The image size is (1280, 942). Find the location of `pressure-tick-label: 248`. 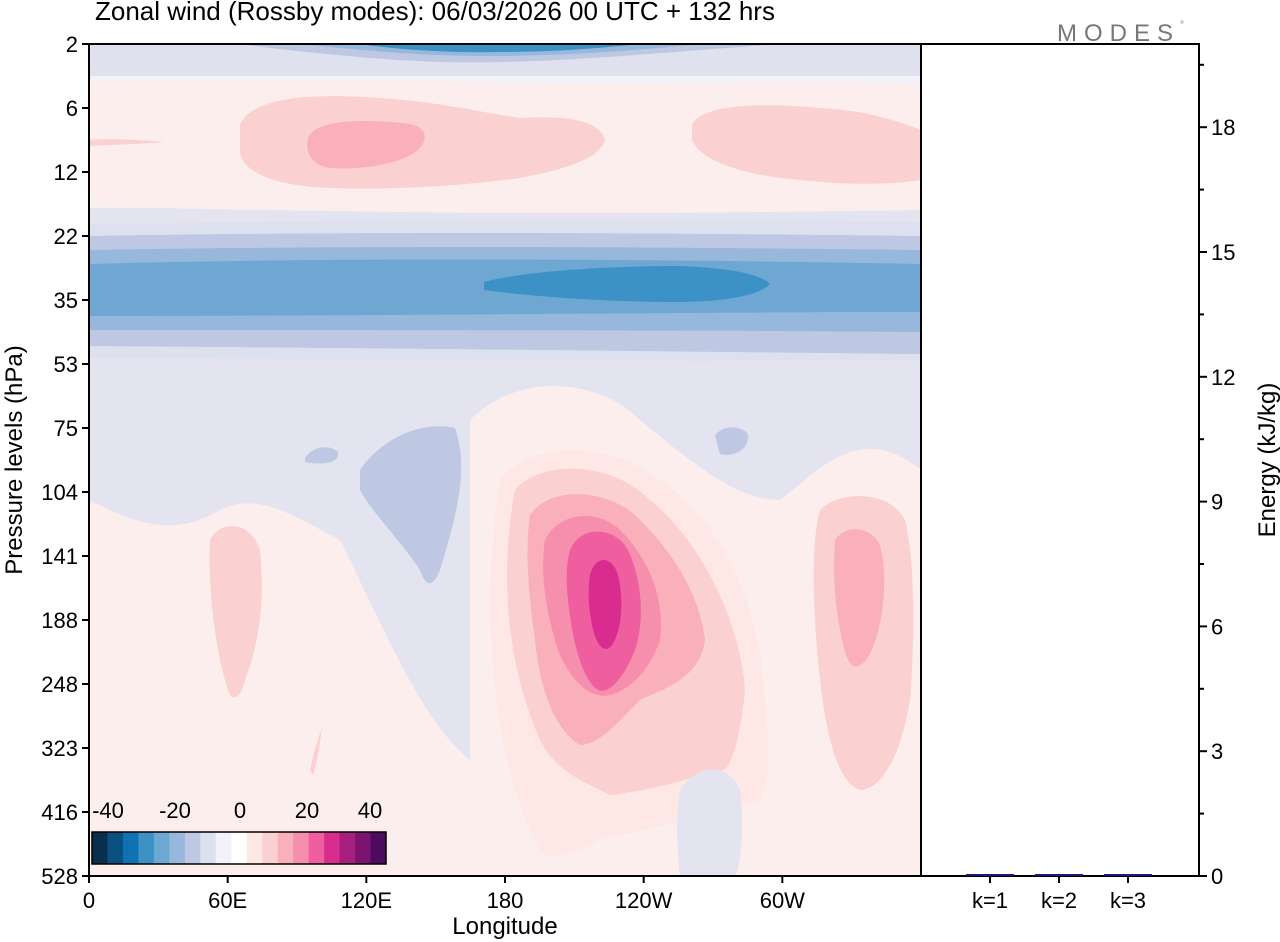

pressure-tick-label: 248 is located at coordinates (59, 684).